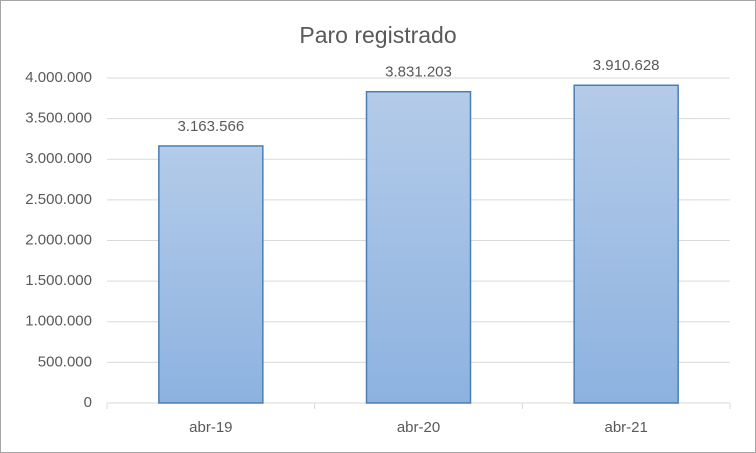 This screenshot has height=453, width=756. Describe the element at coordinates (418, 427) in the screenshot. I see `x-tick-label: abr-20` at that location.